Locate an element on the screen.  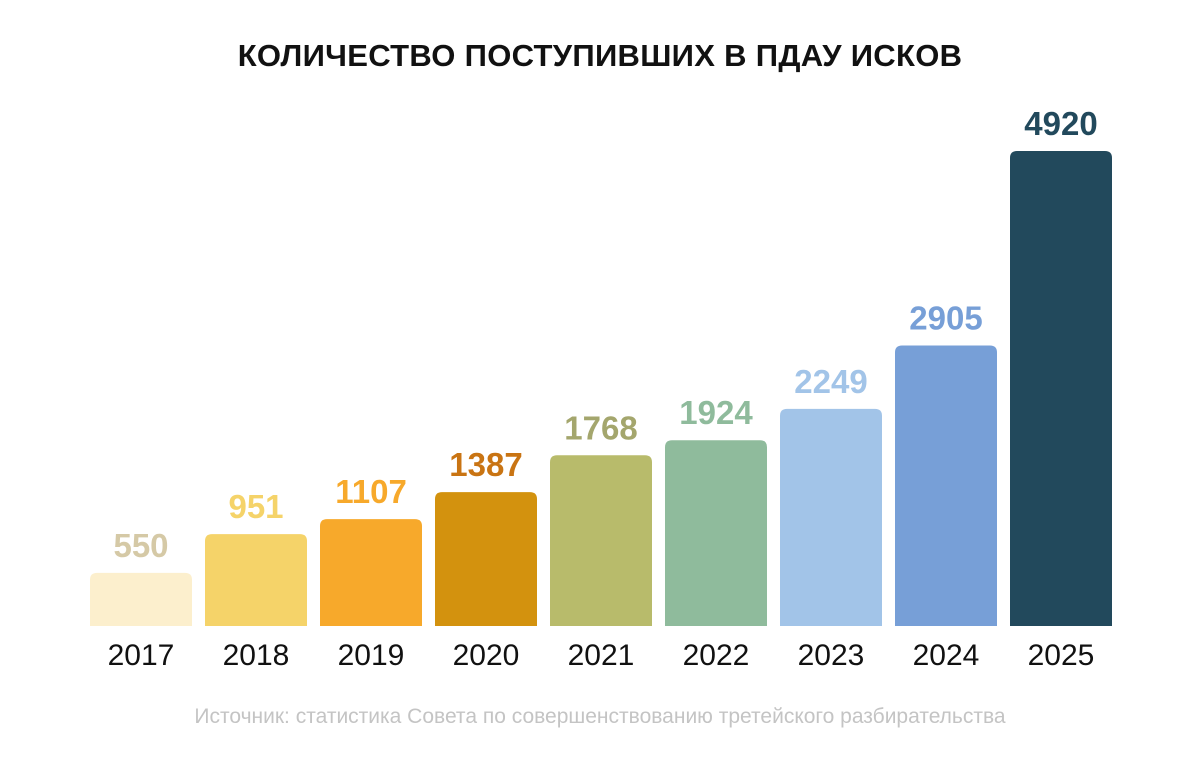
x-tick-label-2025: 2025 is located at coordinates (1061, 655).